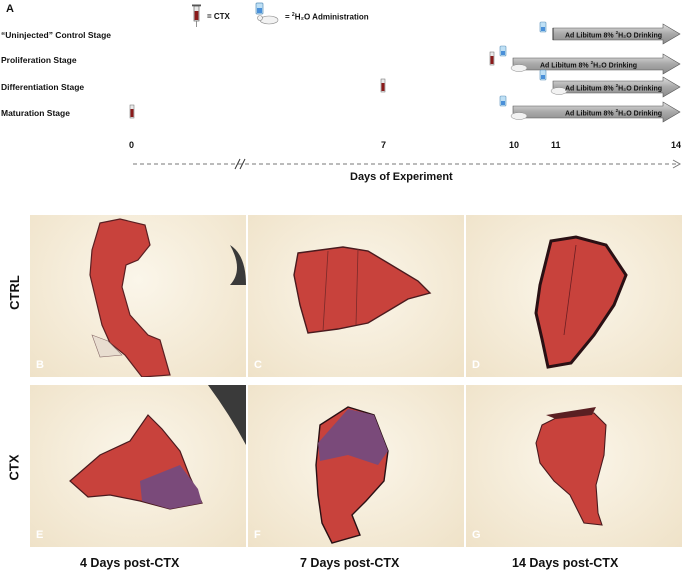  Describe the element at coordinates (513, 107) in the screenshot. I see `bottle-icon-maturation` at that location.